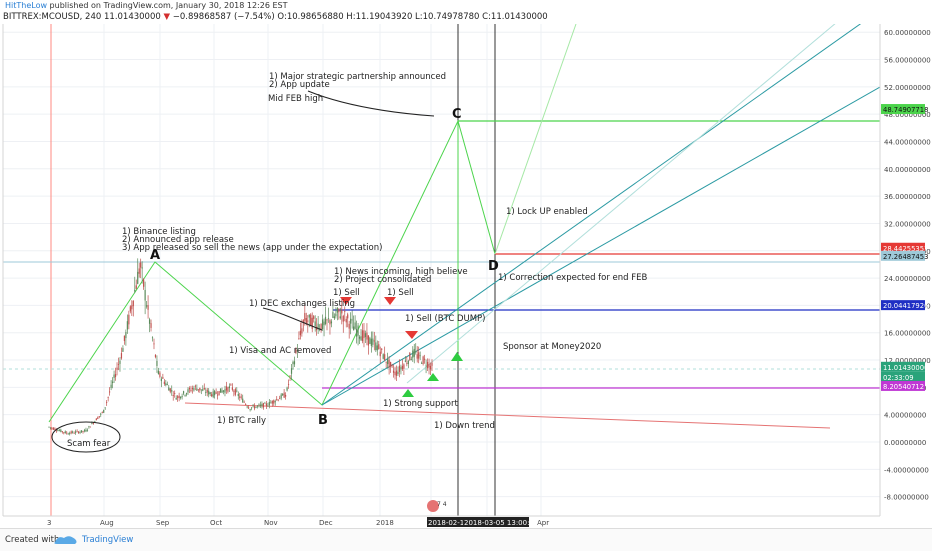 The image size is (932, 551). Describe the element at coordinates (907, 170) in the screenshot. I see `y-tick-label: 40.00000000` at that location.